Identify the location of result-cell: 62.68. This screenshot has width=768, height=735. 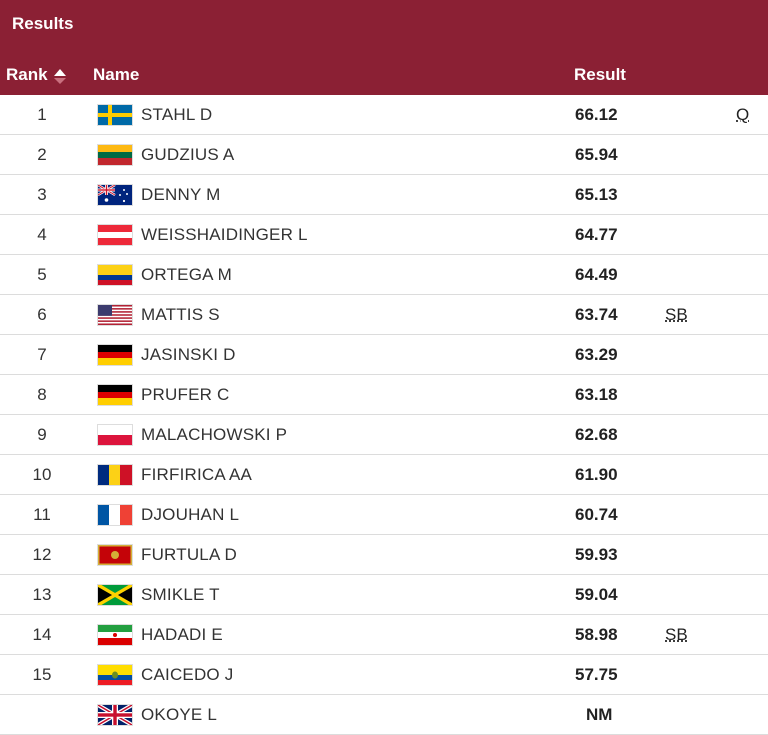
(596, 434).